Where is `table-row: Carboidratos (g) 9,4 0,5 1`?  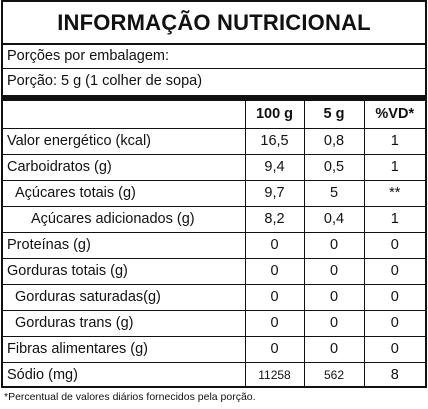
table-row: Carboidratos (g) 9,4 0,5 1 is located at coordinates (214, 167).